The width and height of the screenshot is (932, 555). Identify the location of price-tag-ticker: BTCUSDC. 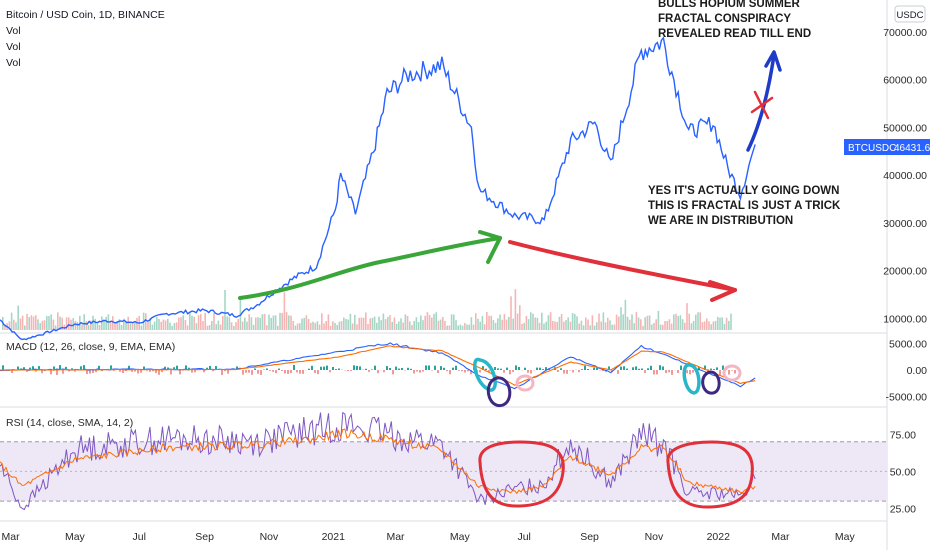
(872, 148).